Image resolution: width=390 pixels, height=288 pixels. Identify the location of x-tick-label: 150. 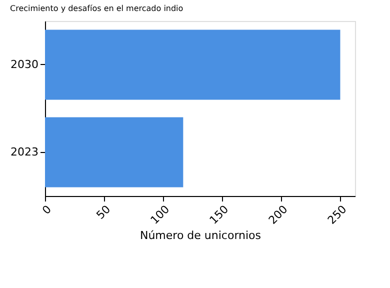
(219, 214).